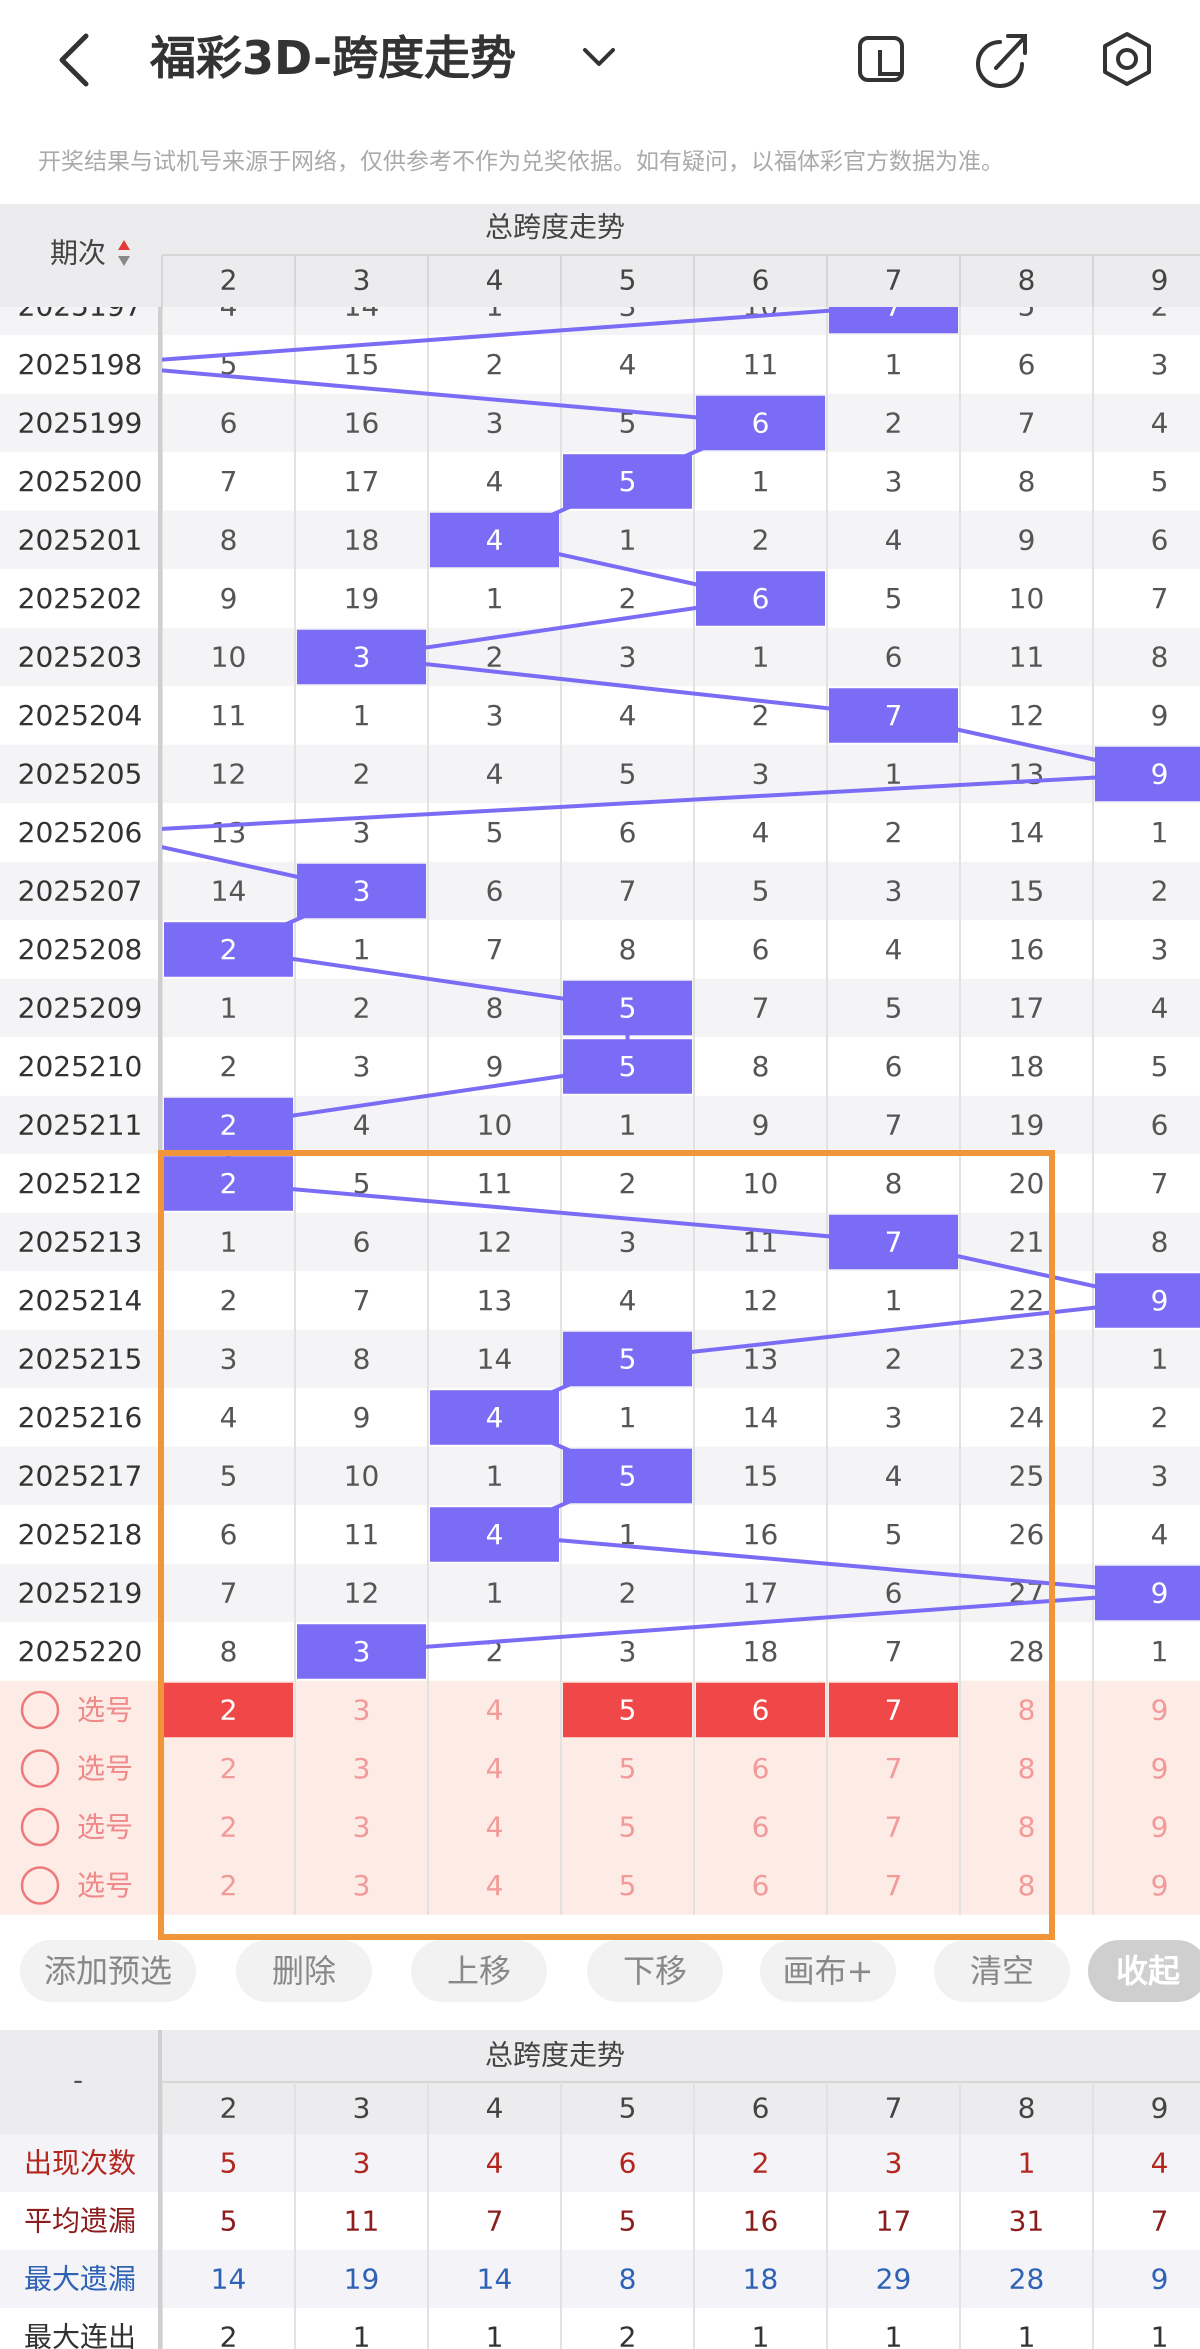 The width and height of the screenshot is (1200, 2349). I want to click on stats-corner: -, so click(78, 2080).